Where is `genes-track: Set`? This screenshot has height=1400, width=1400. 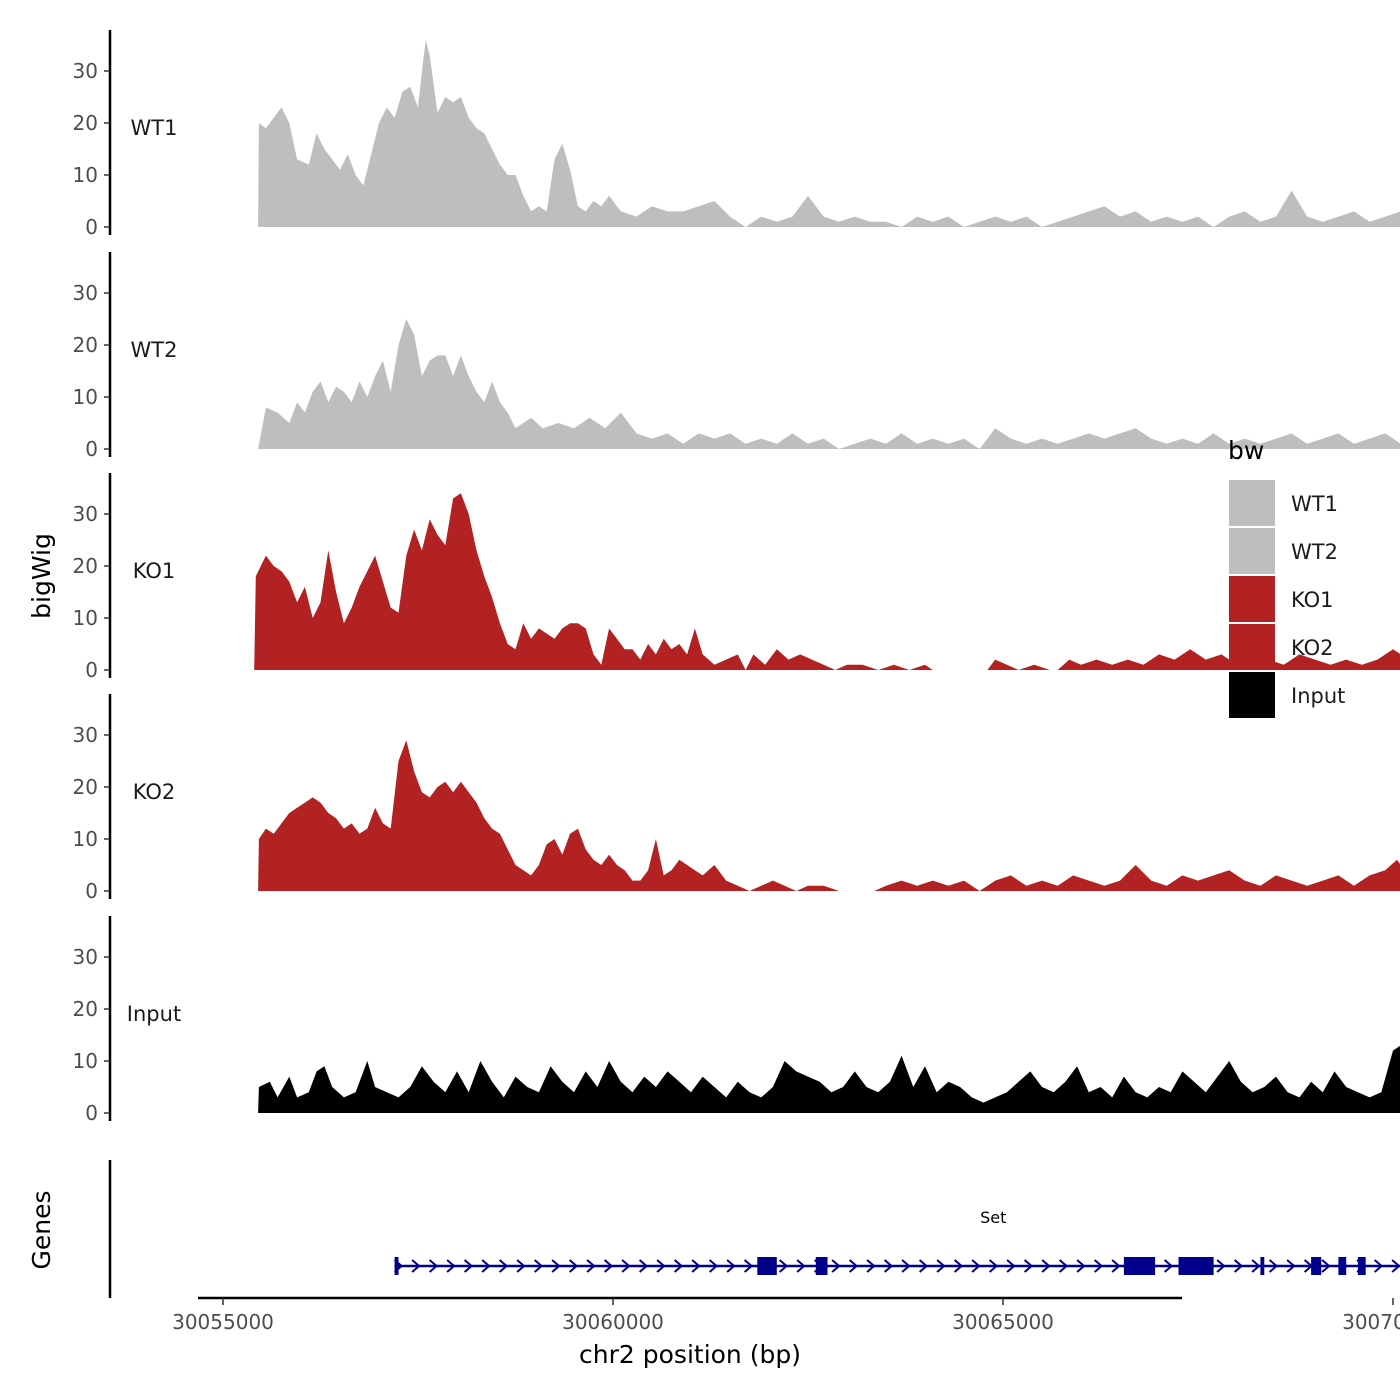
genes-track: Set is located at coordinates (754, 1229).